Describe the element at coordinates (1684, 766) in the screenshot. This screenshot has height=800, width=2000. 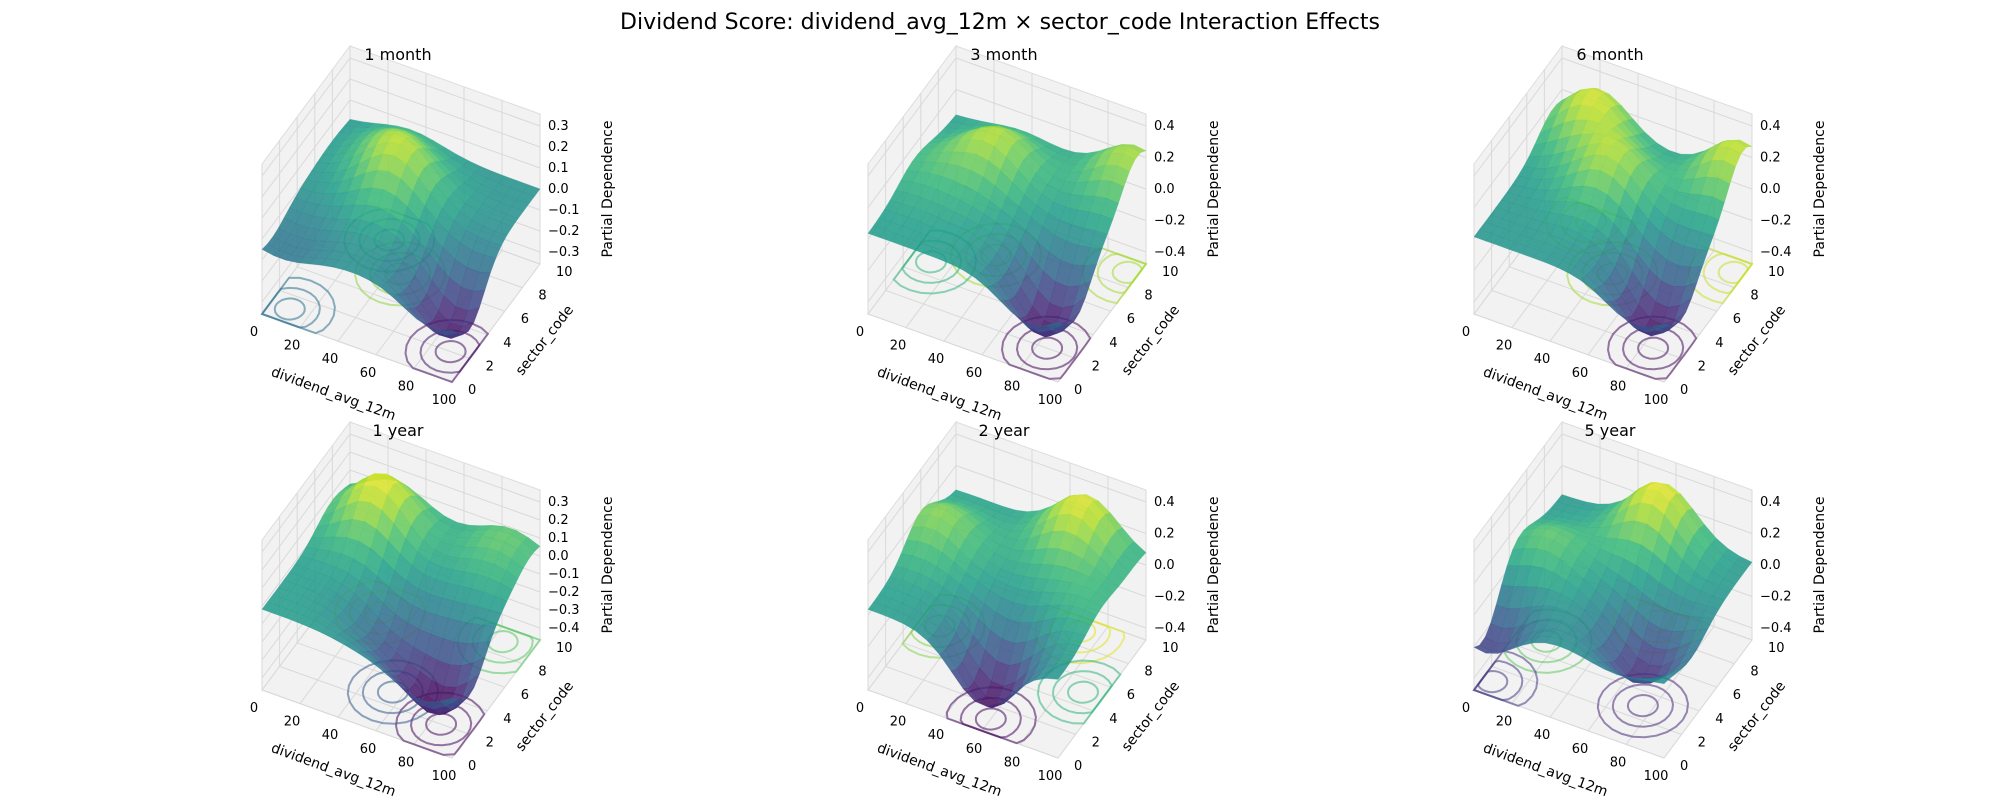
I see `y-tick-label: 0` at that location.